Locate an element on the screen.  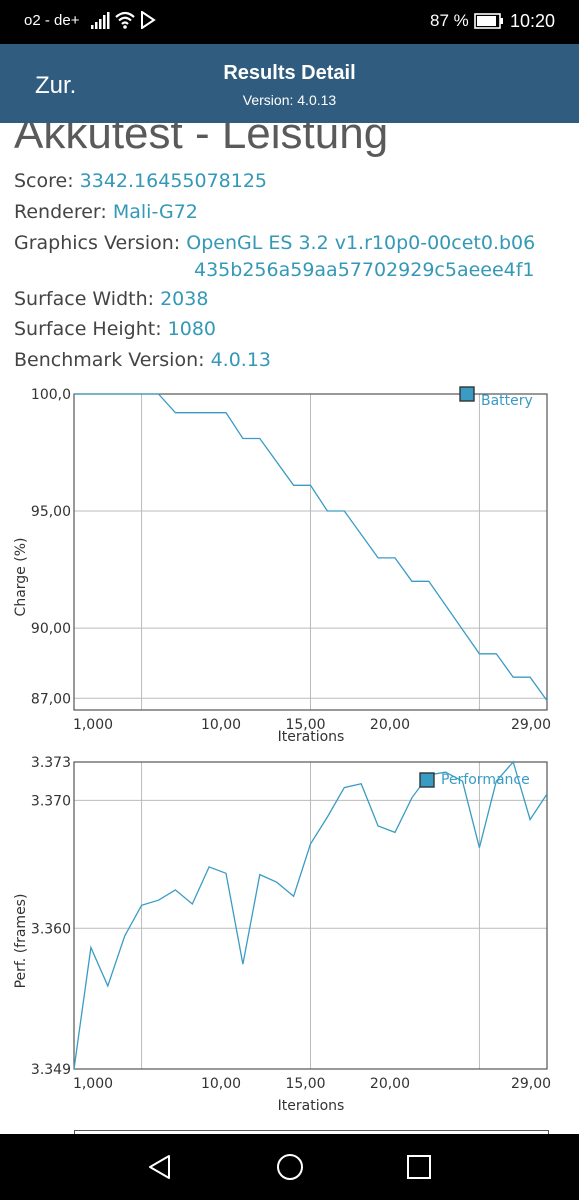
notification-icon is located at coordinates (148, 20).